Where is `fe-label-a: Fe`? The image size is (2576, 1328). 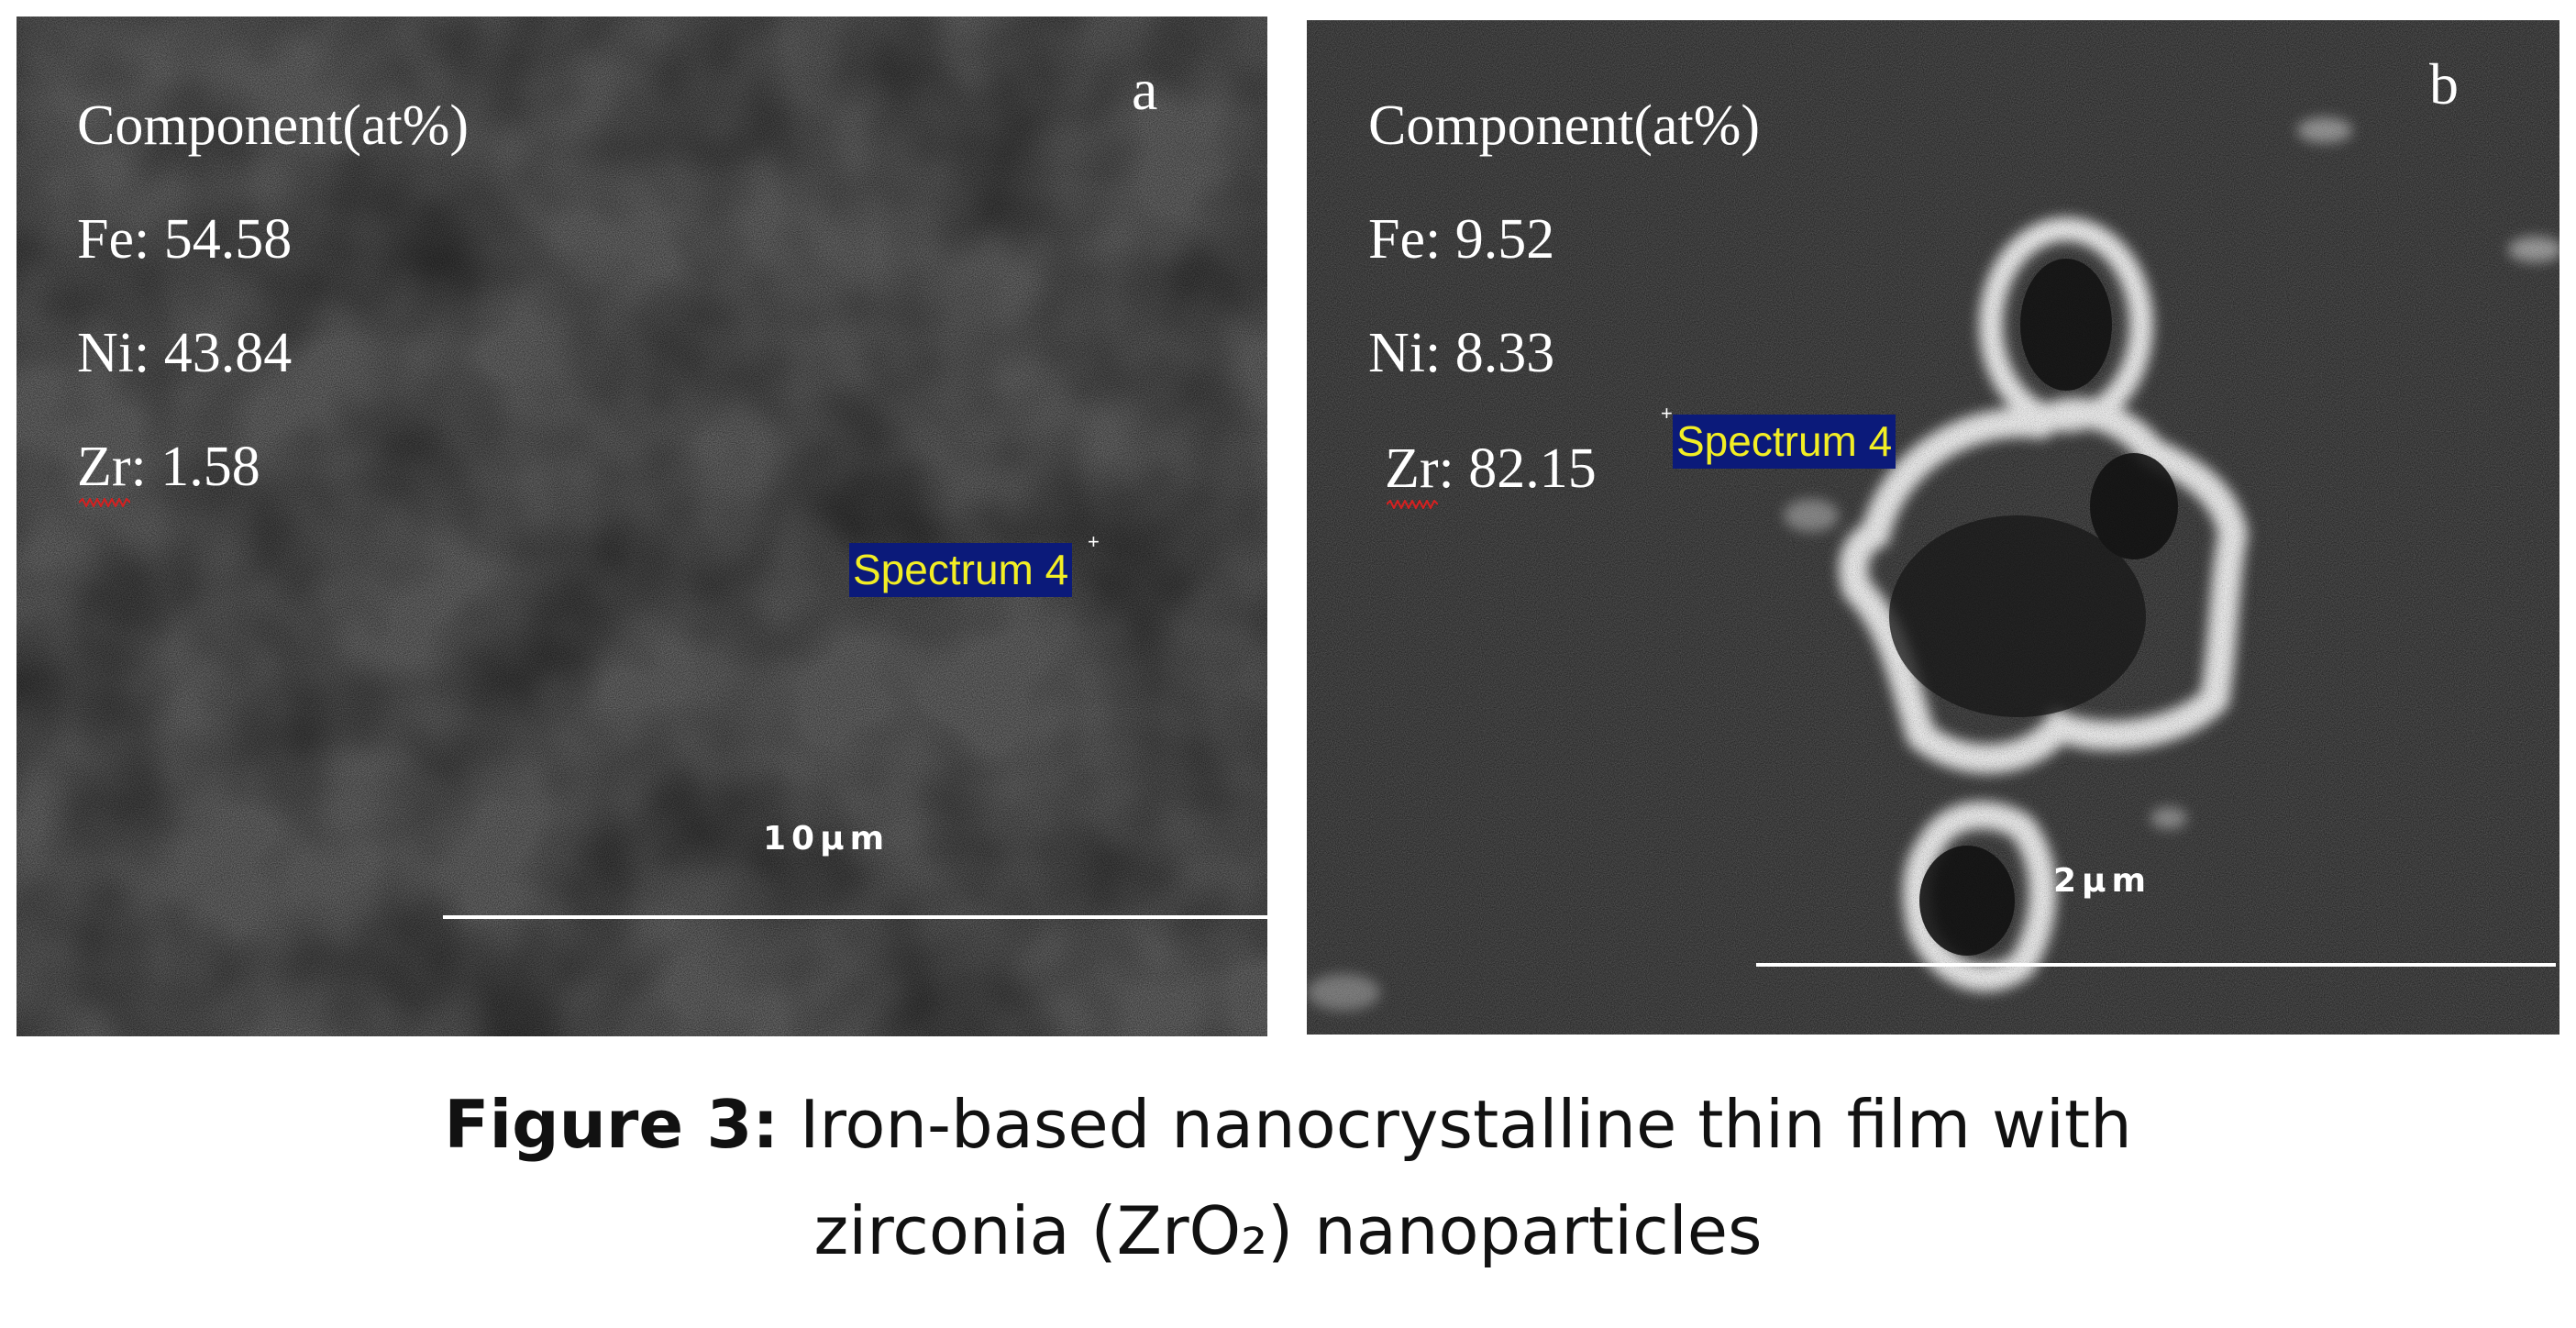
fe-label-a: Fe is located at coordinates (105, 239).